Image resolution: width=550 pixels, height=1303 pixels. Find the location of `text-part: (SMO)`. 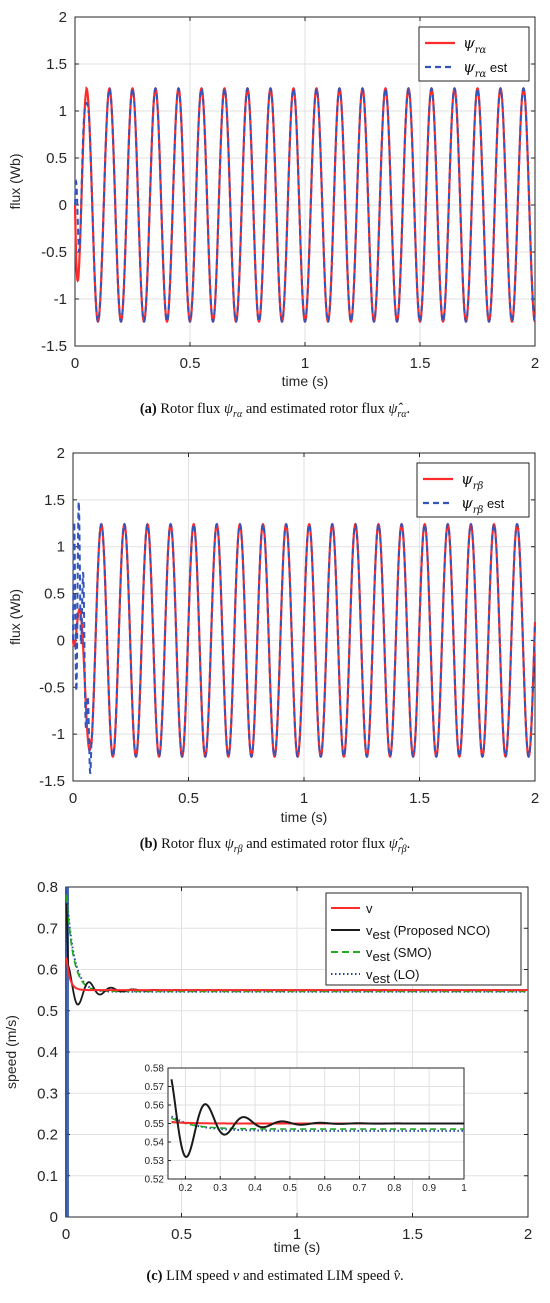

text-part: (SMO) is located at coordinates (411, 952).